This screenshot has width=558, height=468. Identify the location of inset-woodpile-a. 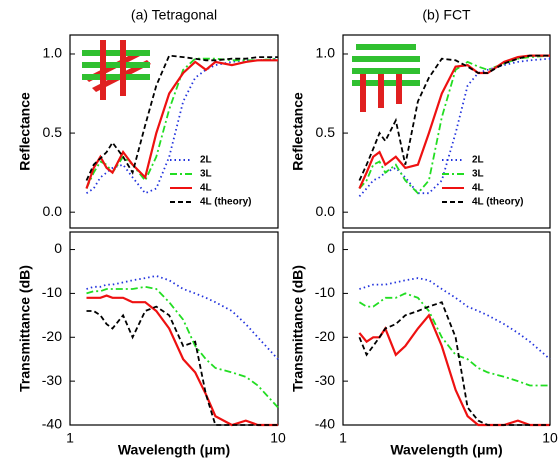
(116, 70).